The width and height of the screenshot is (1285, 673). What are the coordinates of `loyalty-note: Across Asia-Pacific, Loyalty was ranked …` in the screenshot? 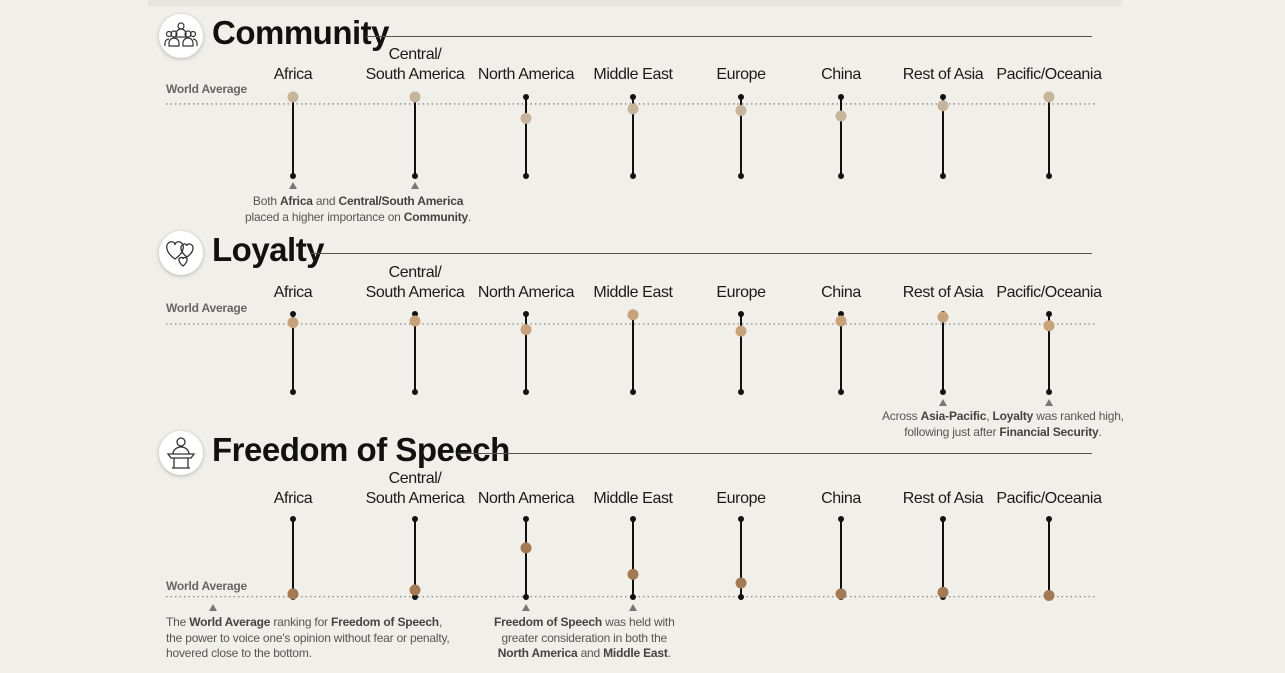 It's located at (1003, 424).